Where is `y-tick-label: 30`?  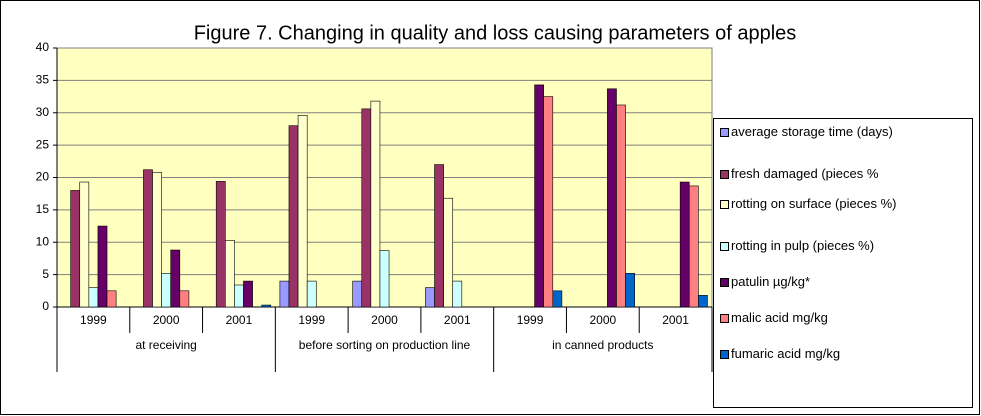
y-tick-label: 30 is located at coordinates (43, 112).